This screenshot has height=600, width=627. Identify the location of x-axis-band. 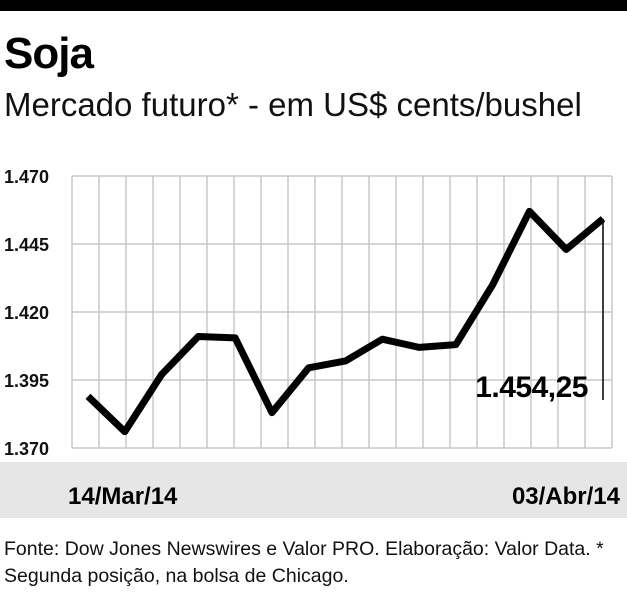
(313, 490).